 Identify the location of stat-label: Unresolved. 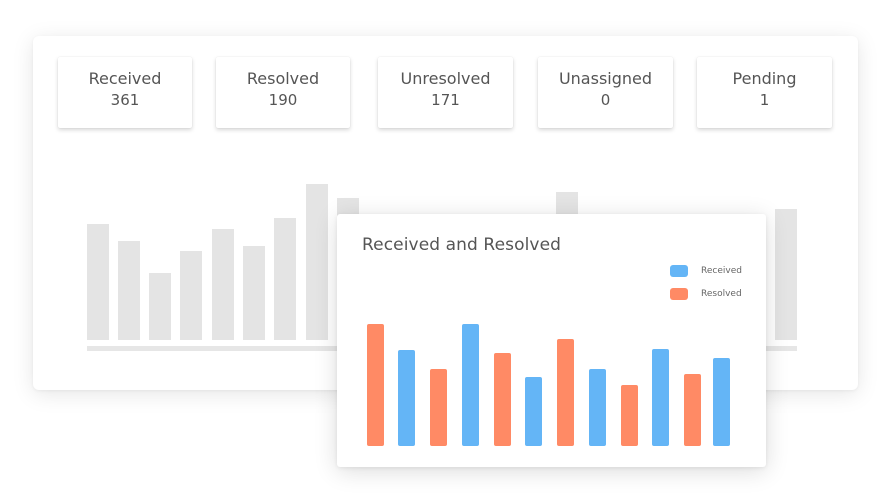
(445, 78).